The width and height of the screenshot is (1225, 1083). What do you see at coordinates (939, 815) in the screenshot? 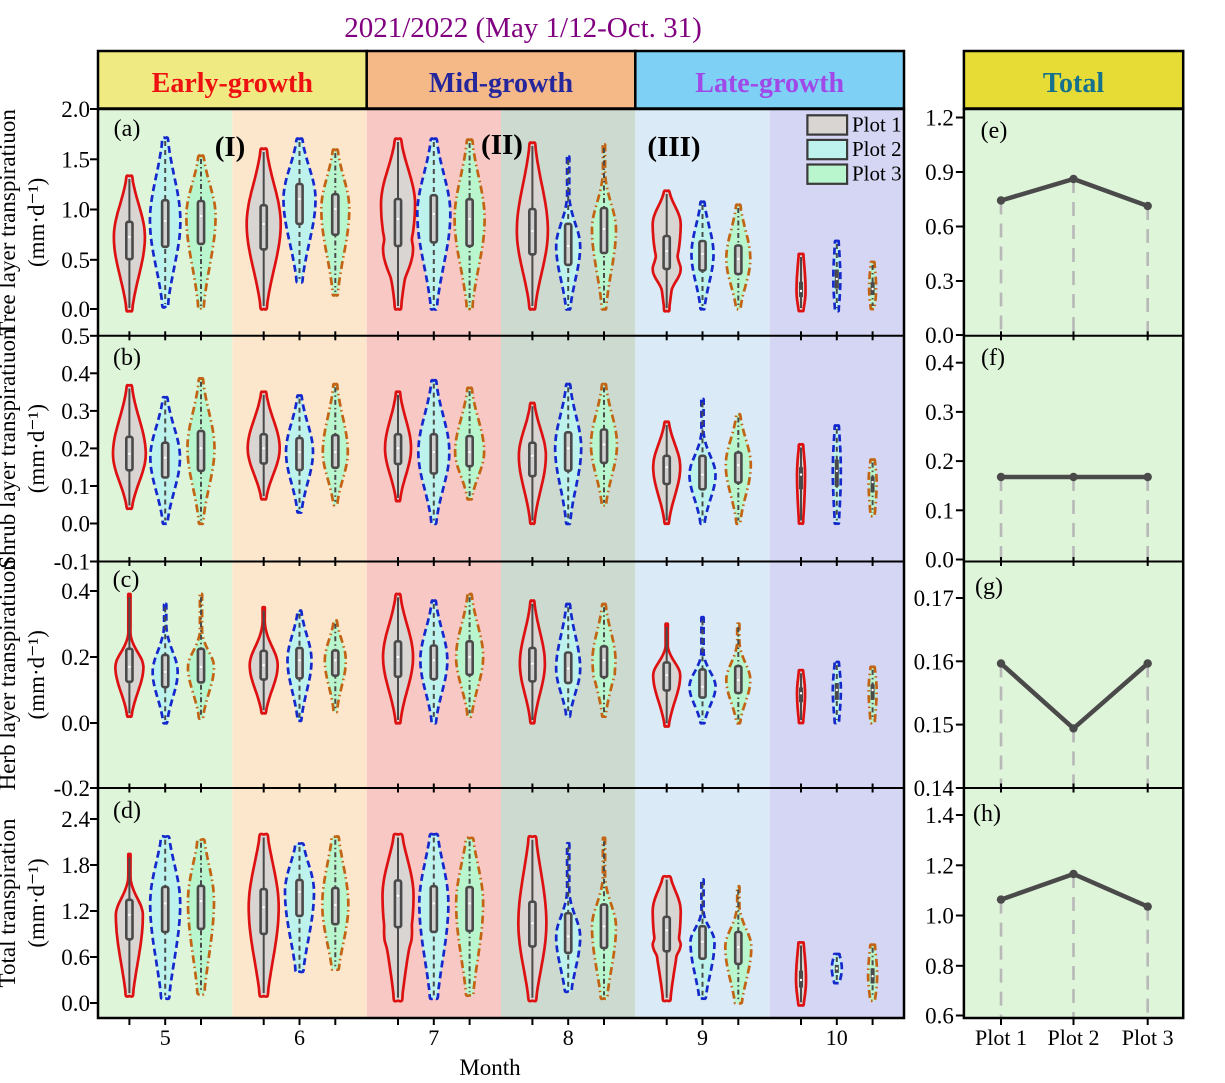
I see `svg-text: 1.4` at bounding box center [939, 815].